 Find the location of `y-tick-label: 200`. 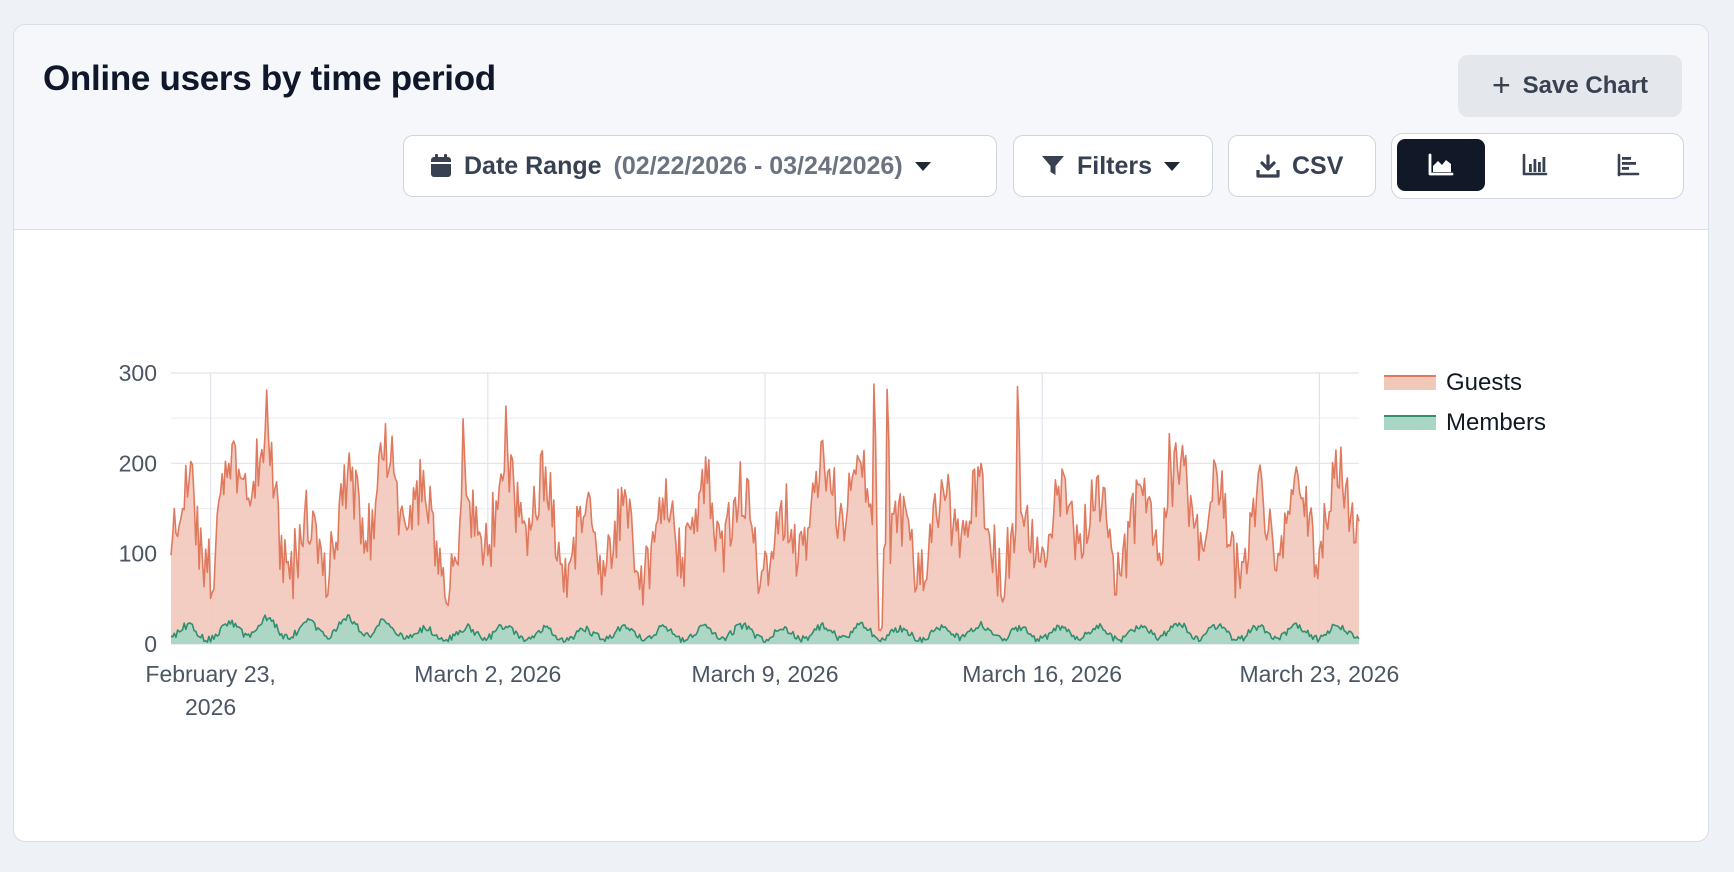

y-tick-label: 200 is located at coordinates (138, 463).